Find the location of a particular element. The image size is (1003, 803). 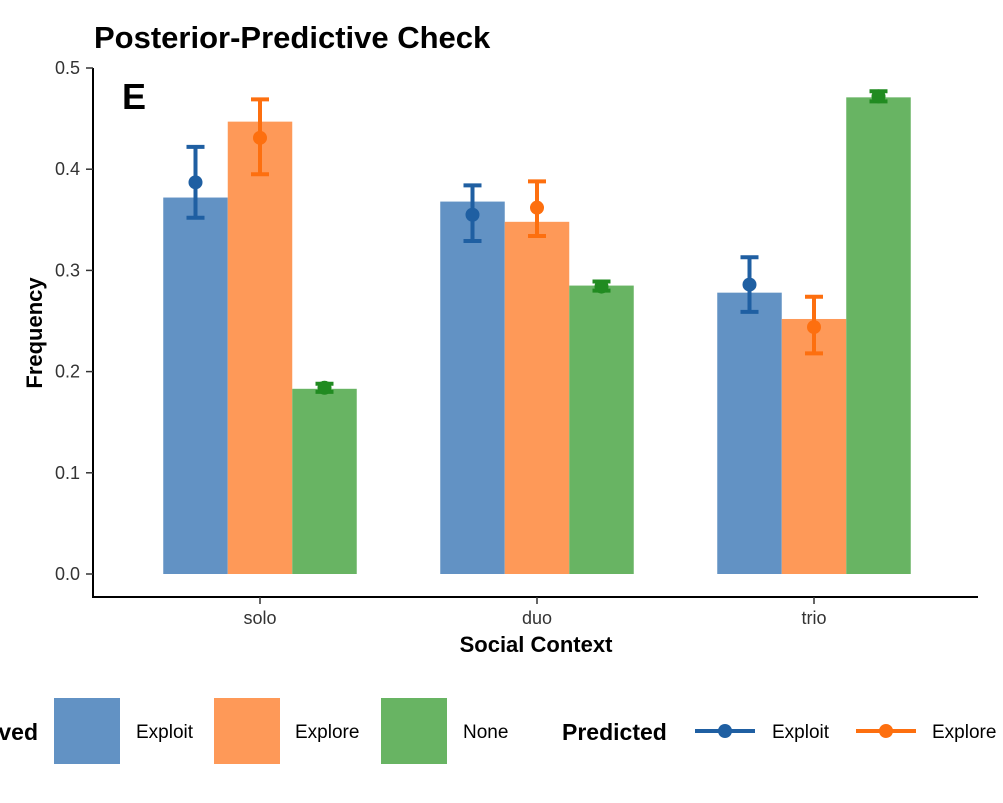

x-tick-label: trio is located at coordinates (813, 618).